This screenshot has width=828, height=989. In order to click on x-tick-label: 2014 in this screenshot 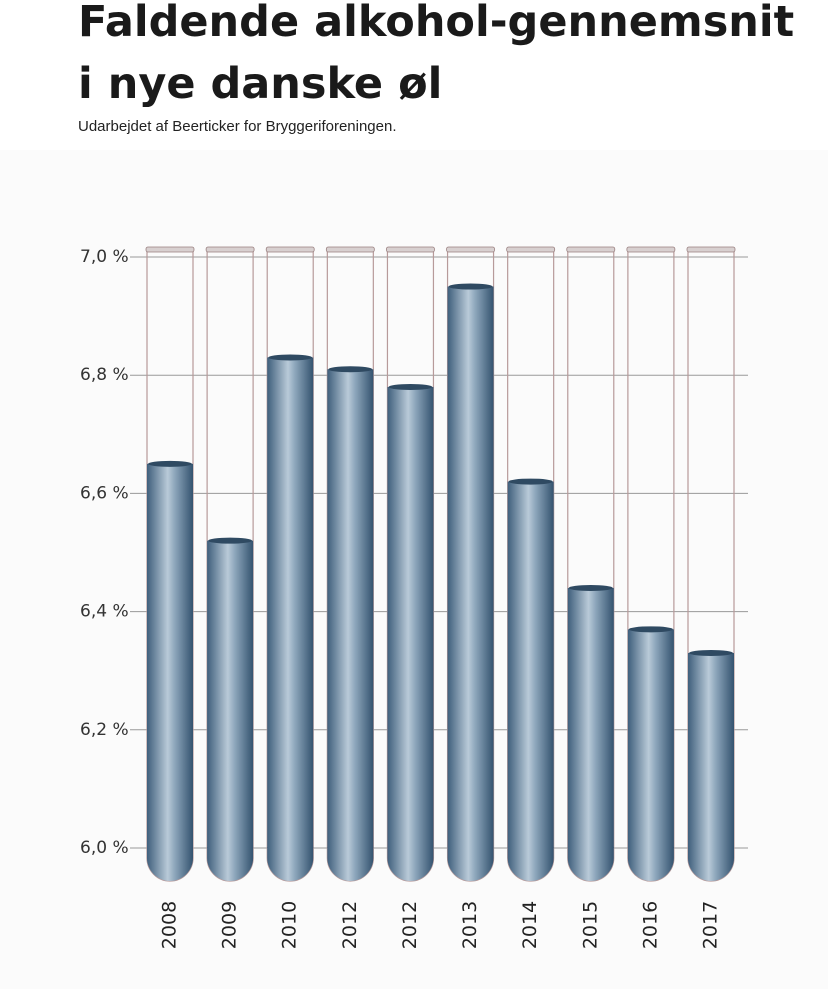, I will do `click(530, 925)`.